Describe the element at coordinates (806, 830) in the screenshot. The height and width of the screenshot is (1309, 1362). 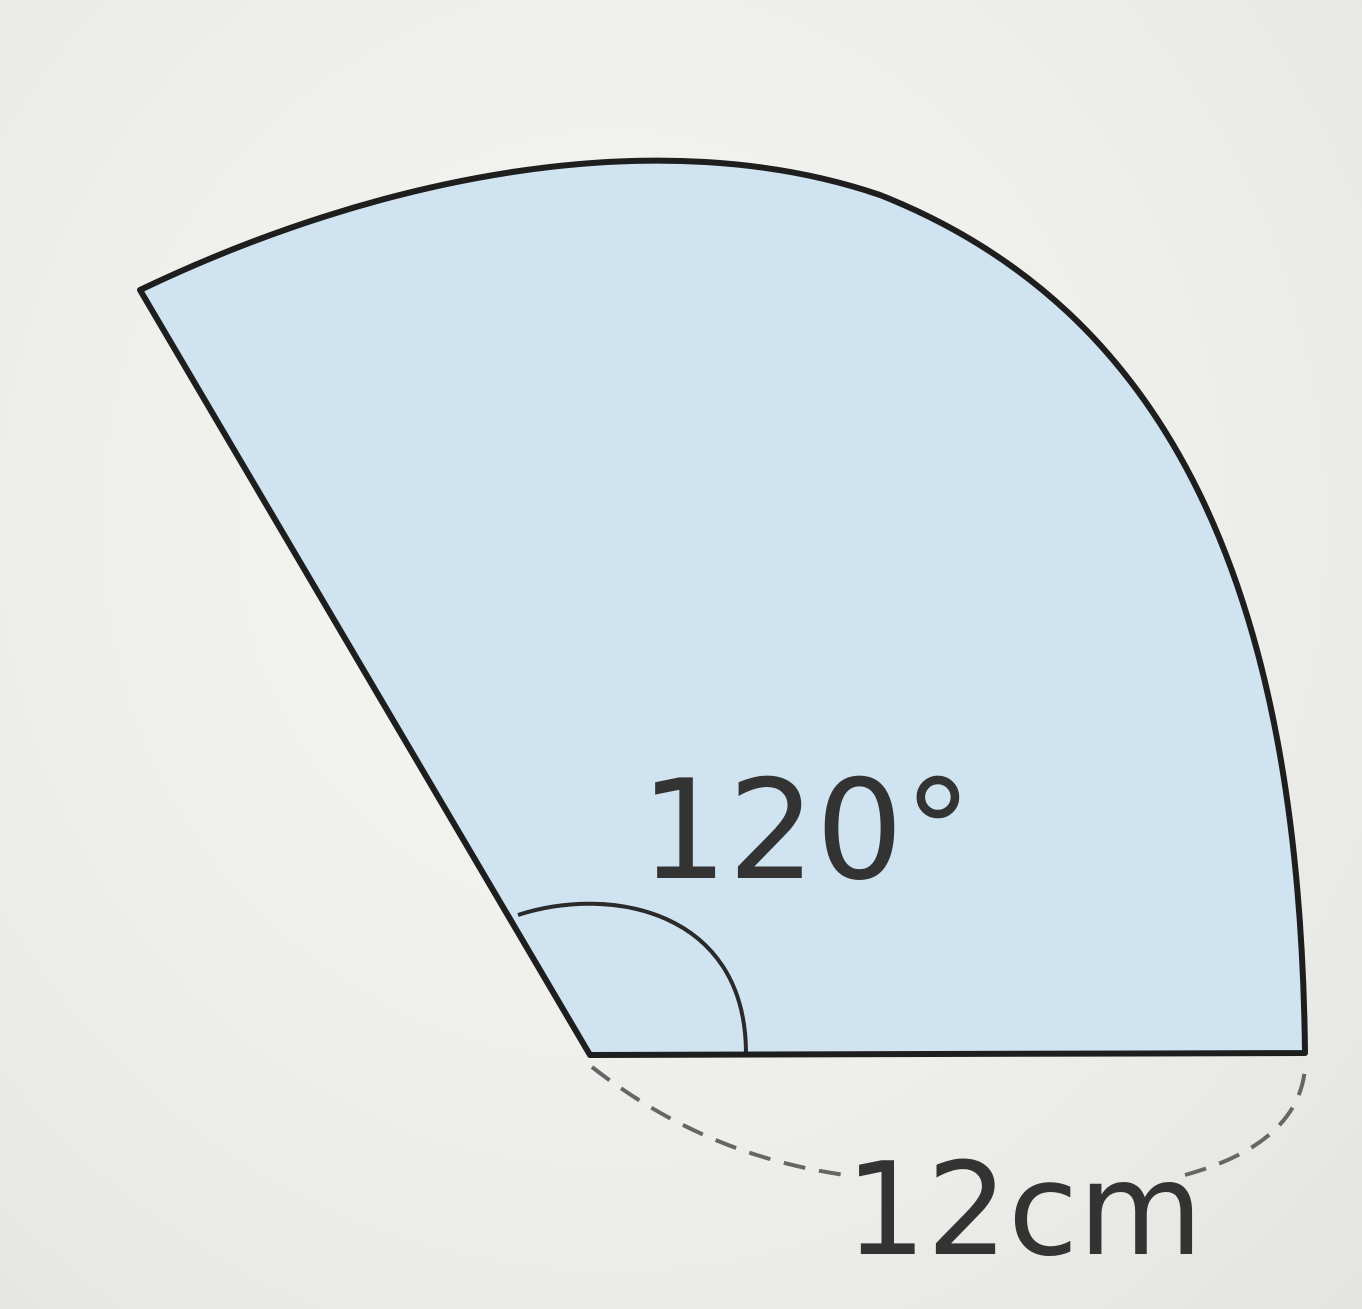
I see `angle-label: 120°` at that location.